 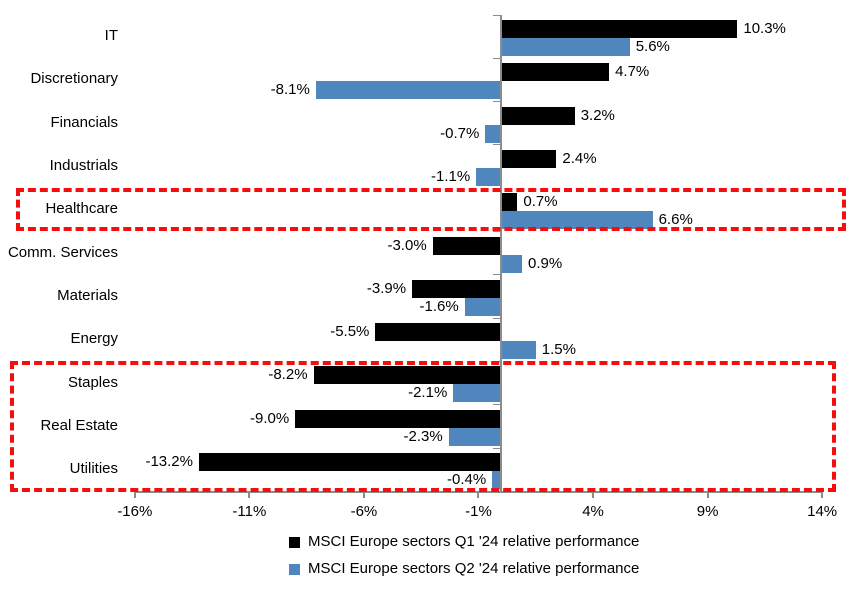 What do you see at coordinates (593, 511) in the screenshot?
I see `x-tick-label: 4%` at bounding box center [593, 511].